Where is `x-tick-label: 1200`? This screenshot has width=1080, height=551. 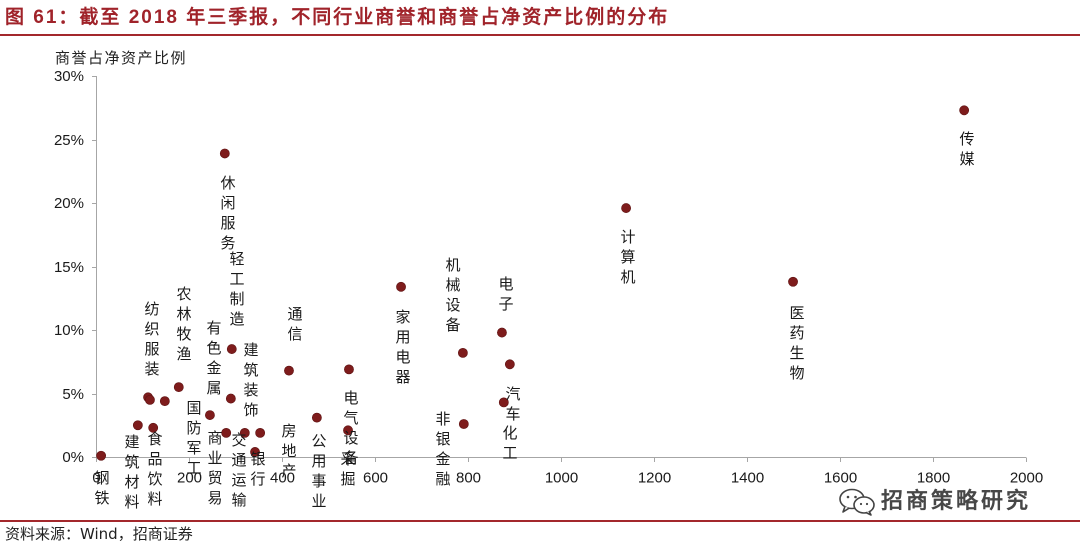 x-tick-label: 1200 is located at coordinates (654, 478).